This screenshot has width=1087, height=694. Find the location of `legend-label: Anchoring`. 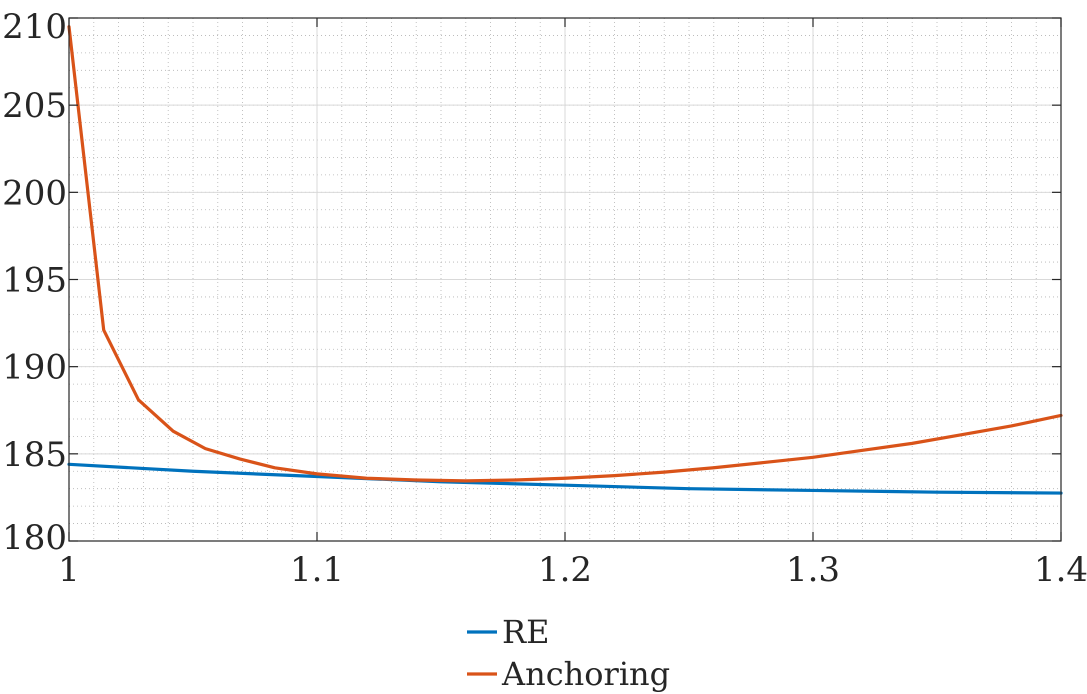

legend-label: Anchoring is located at coordinates (585, 674).